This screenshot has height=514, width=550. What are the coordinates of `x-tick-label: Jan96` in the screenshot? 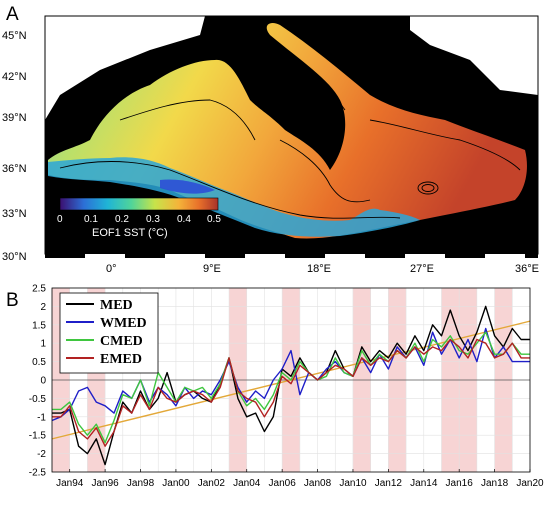 It's located at (105, 483).